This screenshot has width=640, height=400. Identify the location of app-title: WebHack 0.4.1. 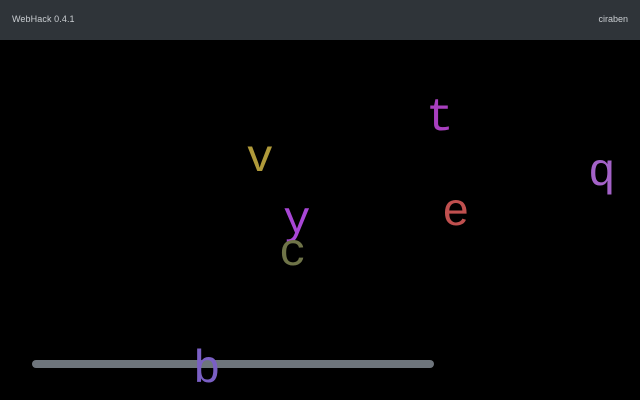
(43, 19).